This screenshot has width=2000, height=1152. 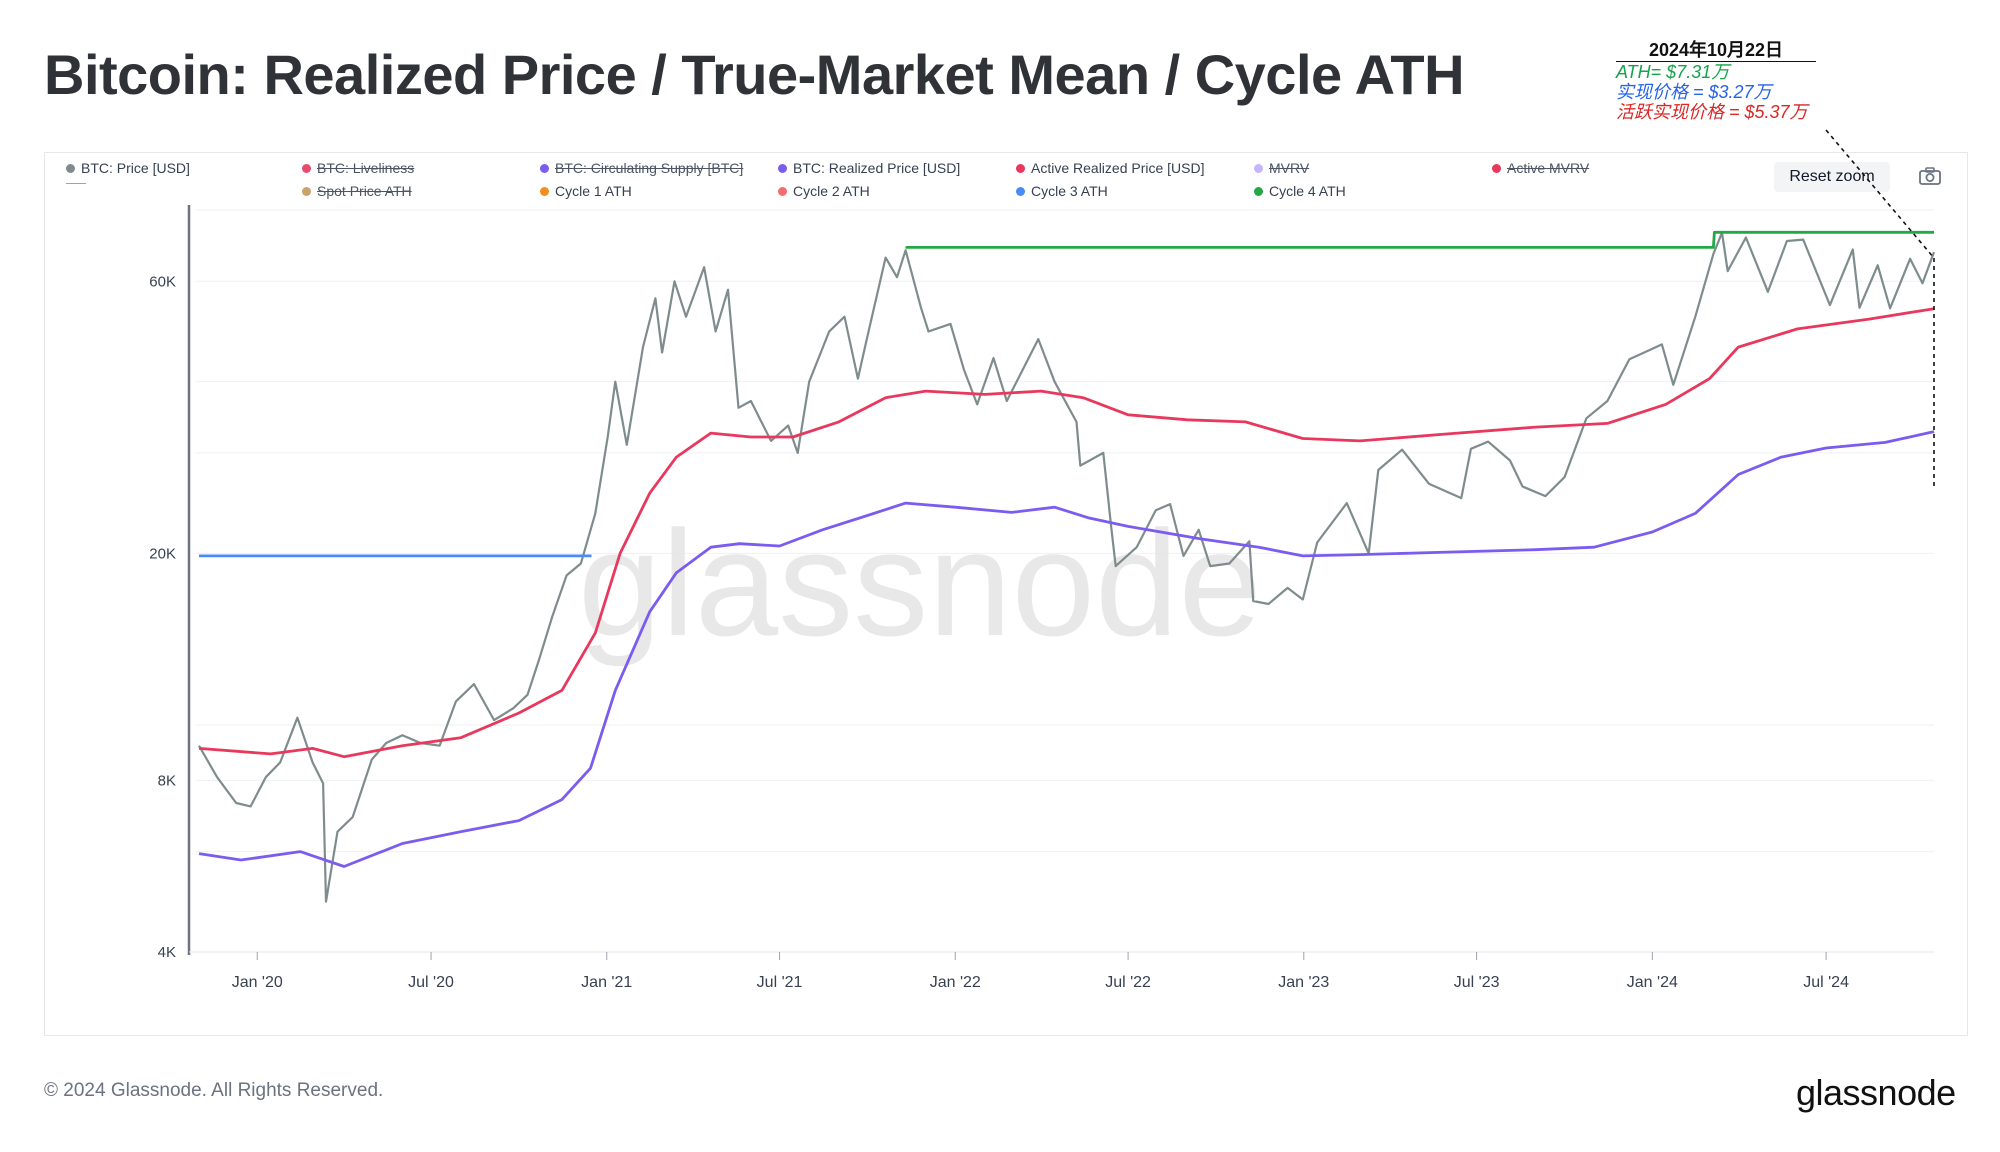 I want to click on annotation-date: 2024年10月22日, so click(x=1716, y=51).